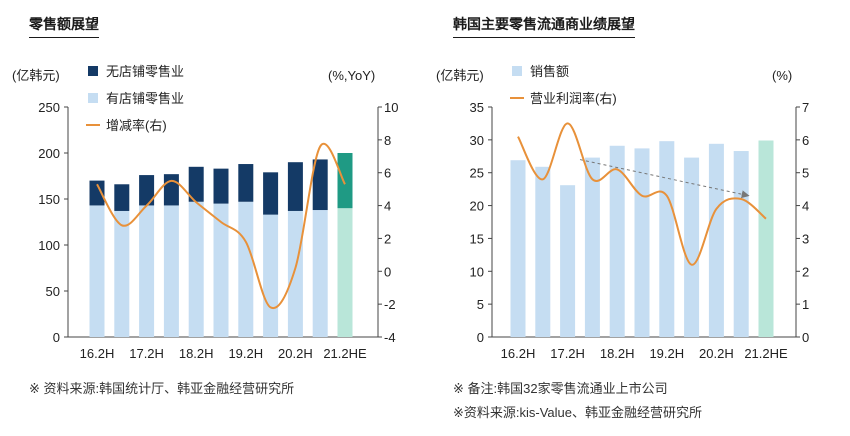  Describe the element at coordinates (716, 353) in the screenshot. I see `right-x-tick-label: 20.2H` at that location.